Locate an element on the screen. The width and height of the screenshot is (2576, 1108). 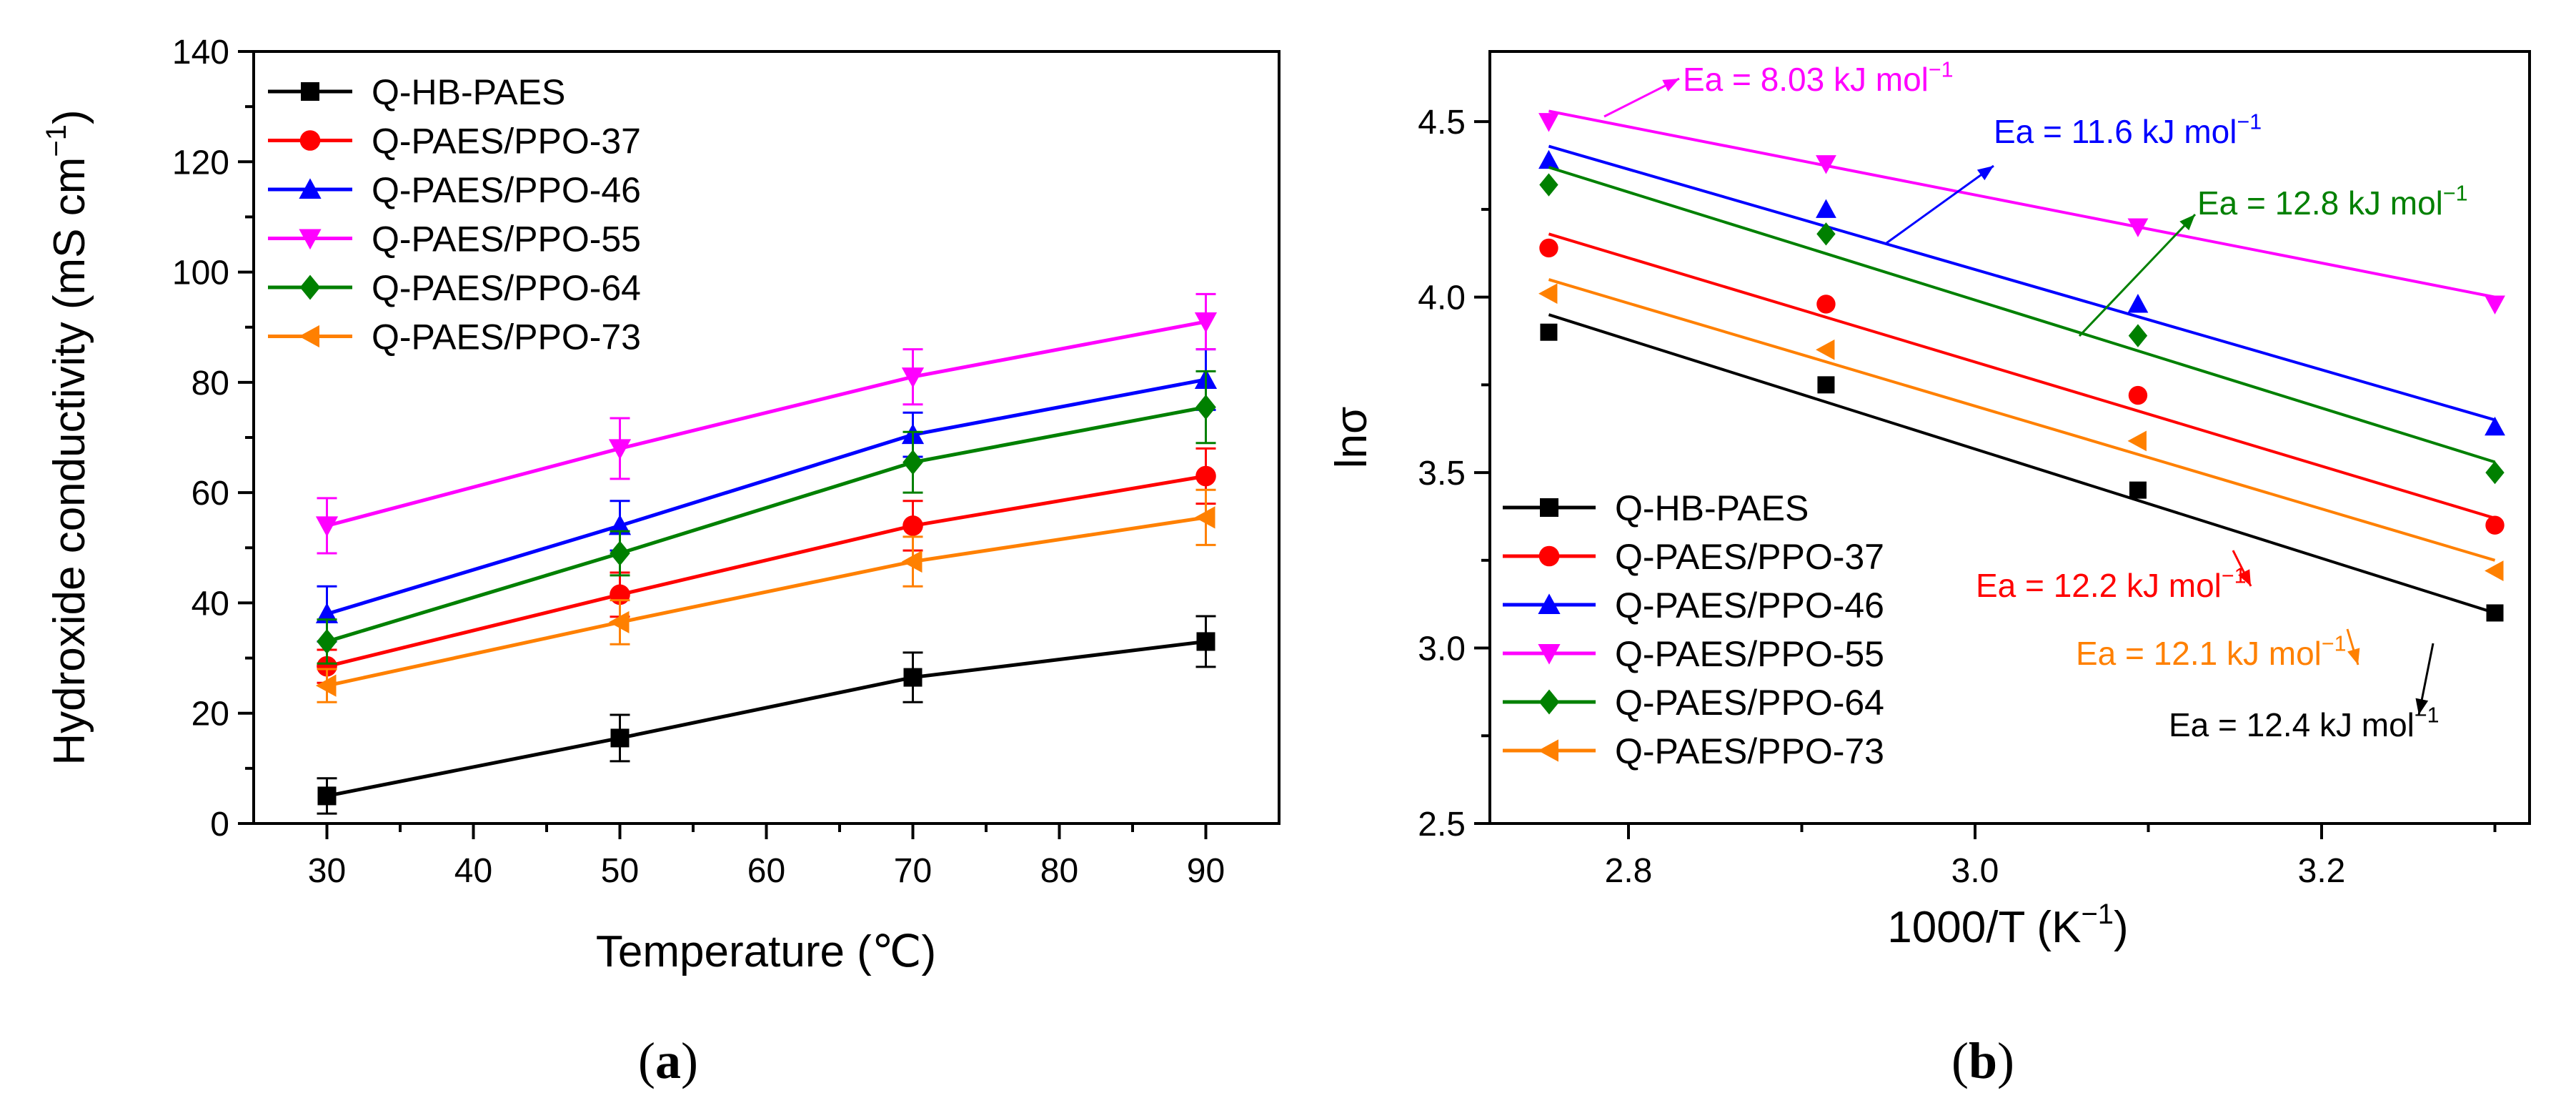
chart-a-legend-item: Q-PAES/PPO-55 is located at coordinates (454, 239).